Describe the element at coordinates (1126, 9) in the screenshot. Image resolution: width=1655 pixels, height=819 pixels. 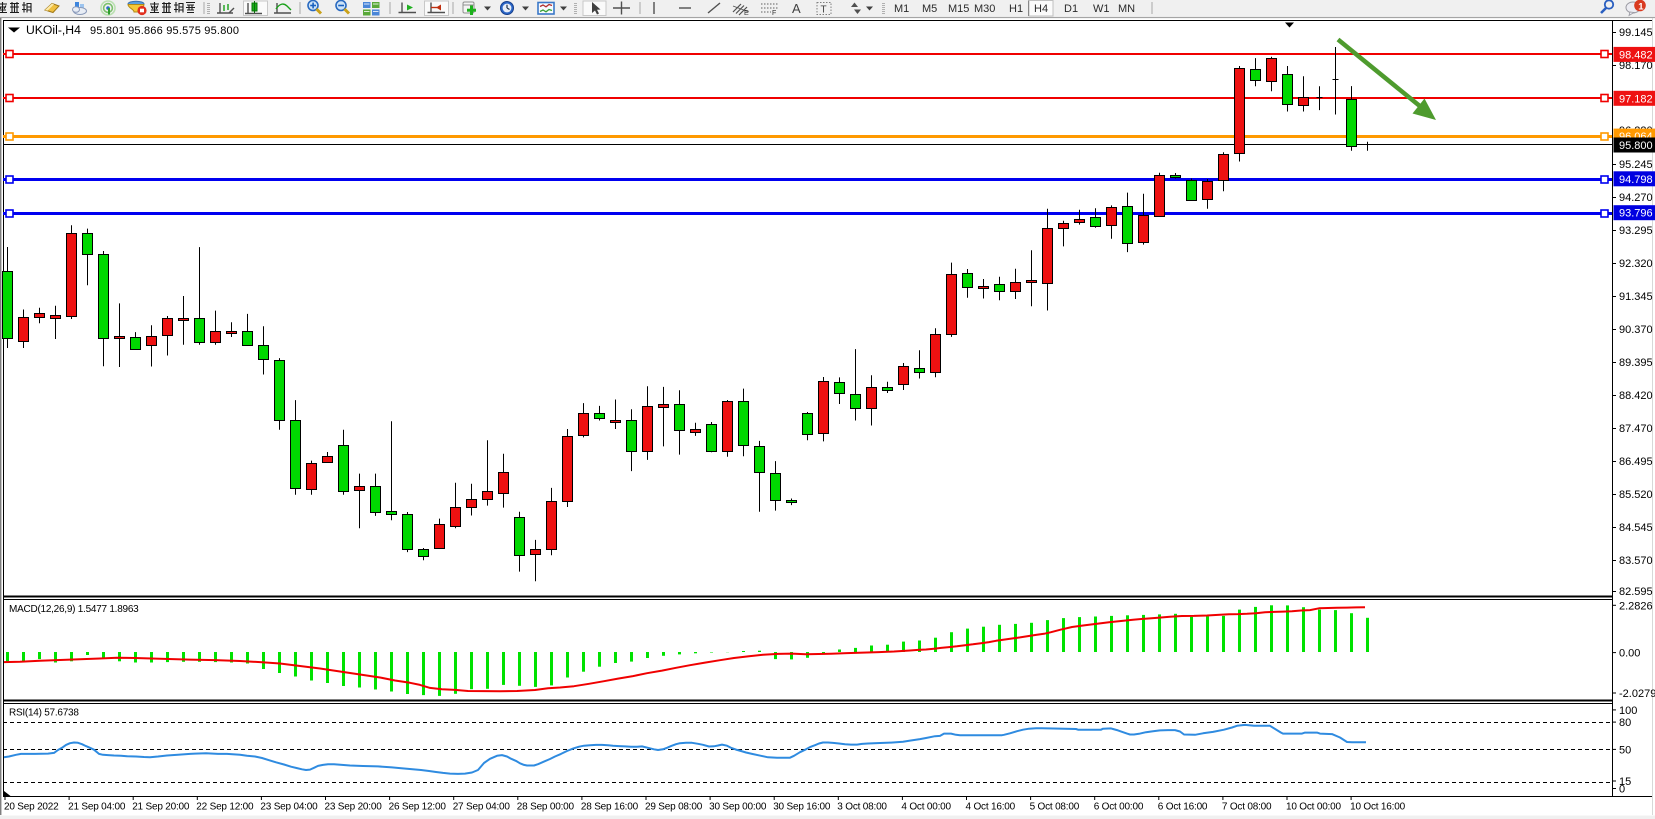
I see `svg-text: MN` at that location.